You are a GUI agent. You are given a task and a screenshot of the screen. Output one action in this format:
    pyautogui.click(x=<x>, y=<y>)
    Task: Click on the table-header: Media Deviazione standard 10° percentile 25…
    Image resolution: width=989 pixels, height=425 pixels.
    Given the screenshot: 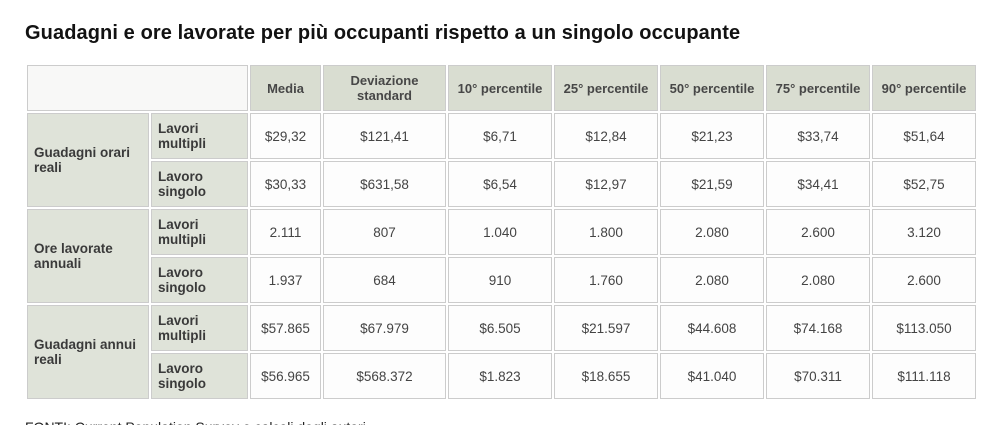 What is the action you would take?
    pyautogui.click(x=501, y=88)
    